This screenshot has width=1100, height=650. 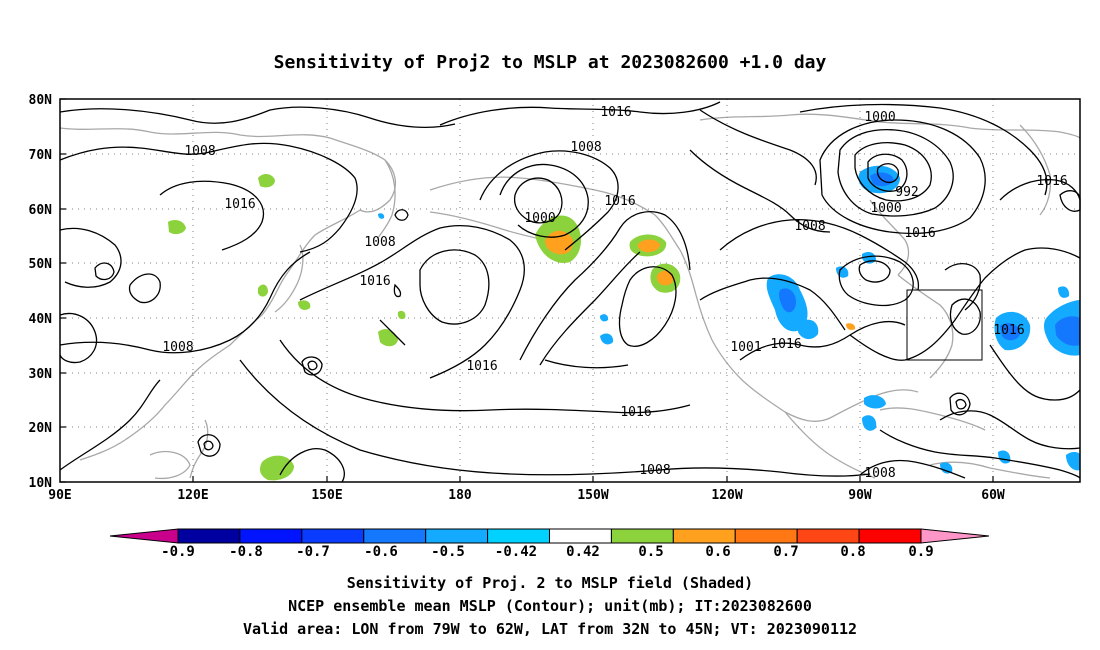 I want to click on contour-label: 1008, so click(x=654, y=470).